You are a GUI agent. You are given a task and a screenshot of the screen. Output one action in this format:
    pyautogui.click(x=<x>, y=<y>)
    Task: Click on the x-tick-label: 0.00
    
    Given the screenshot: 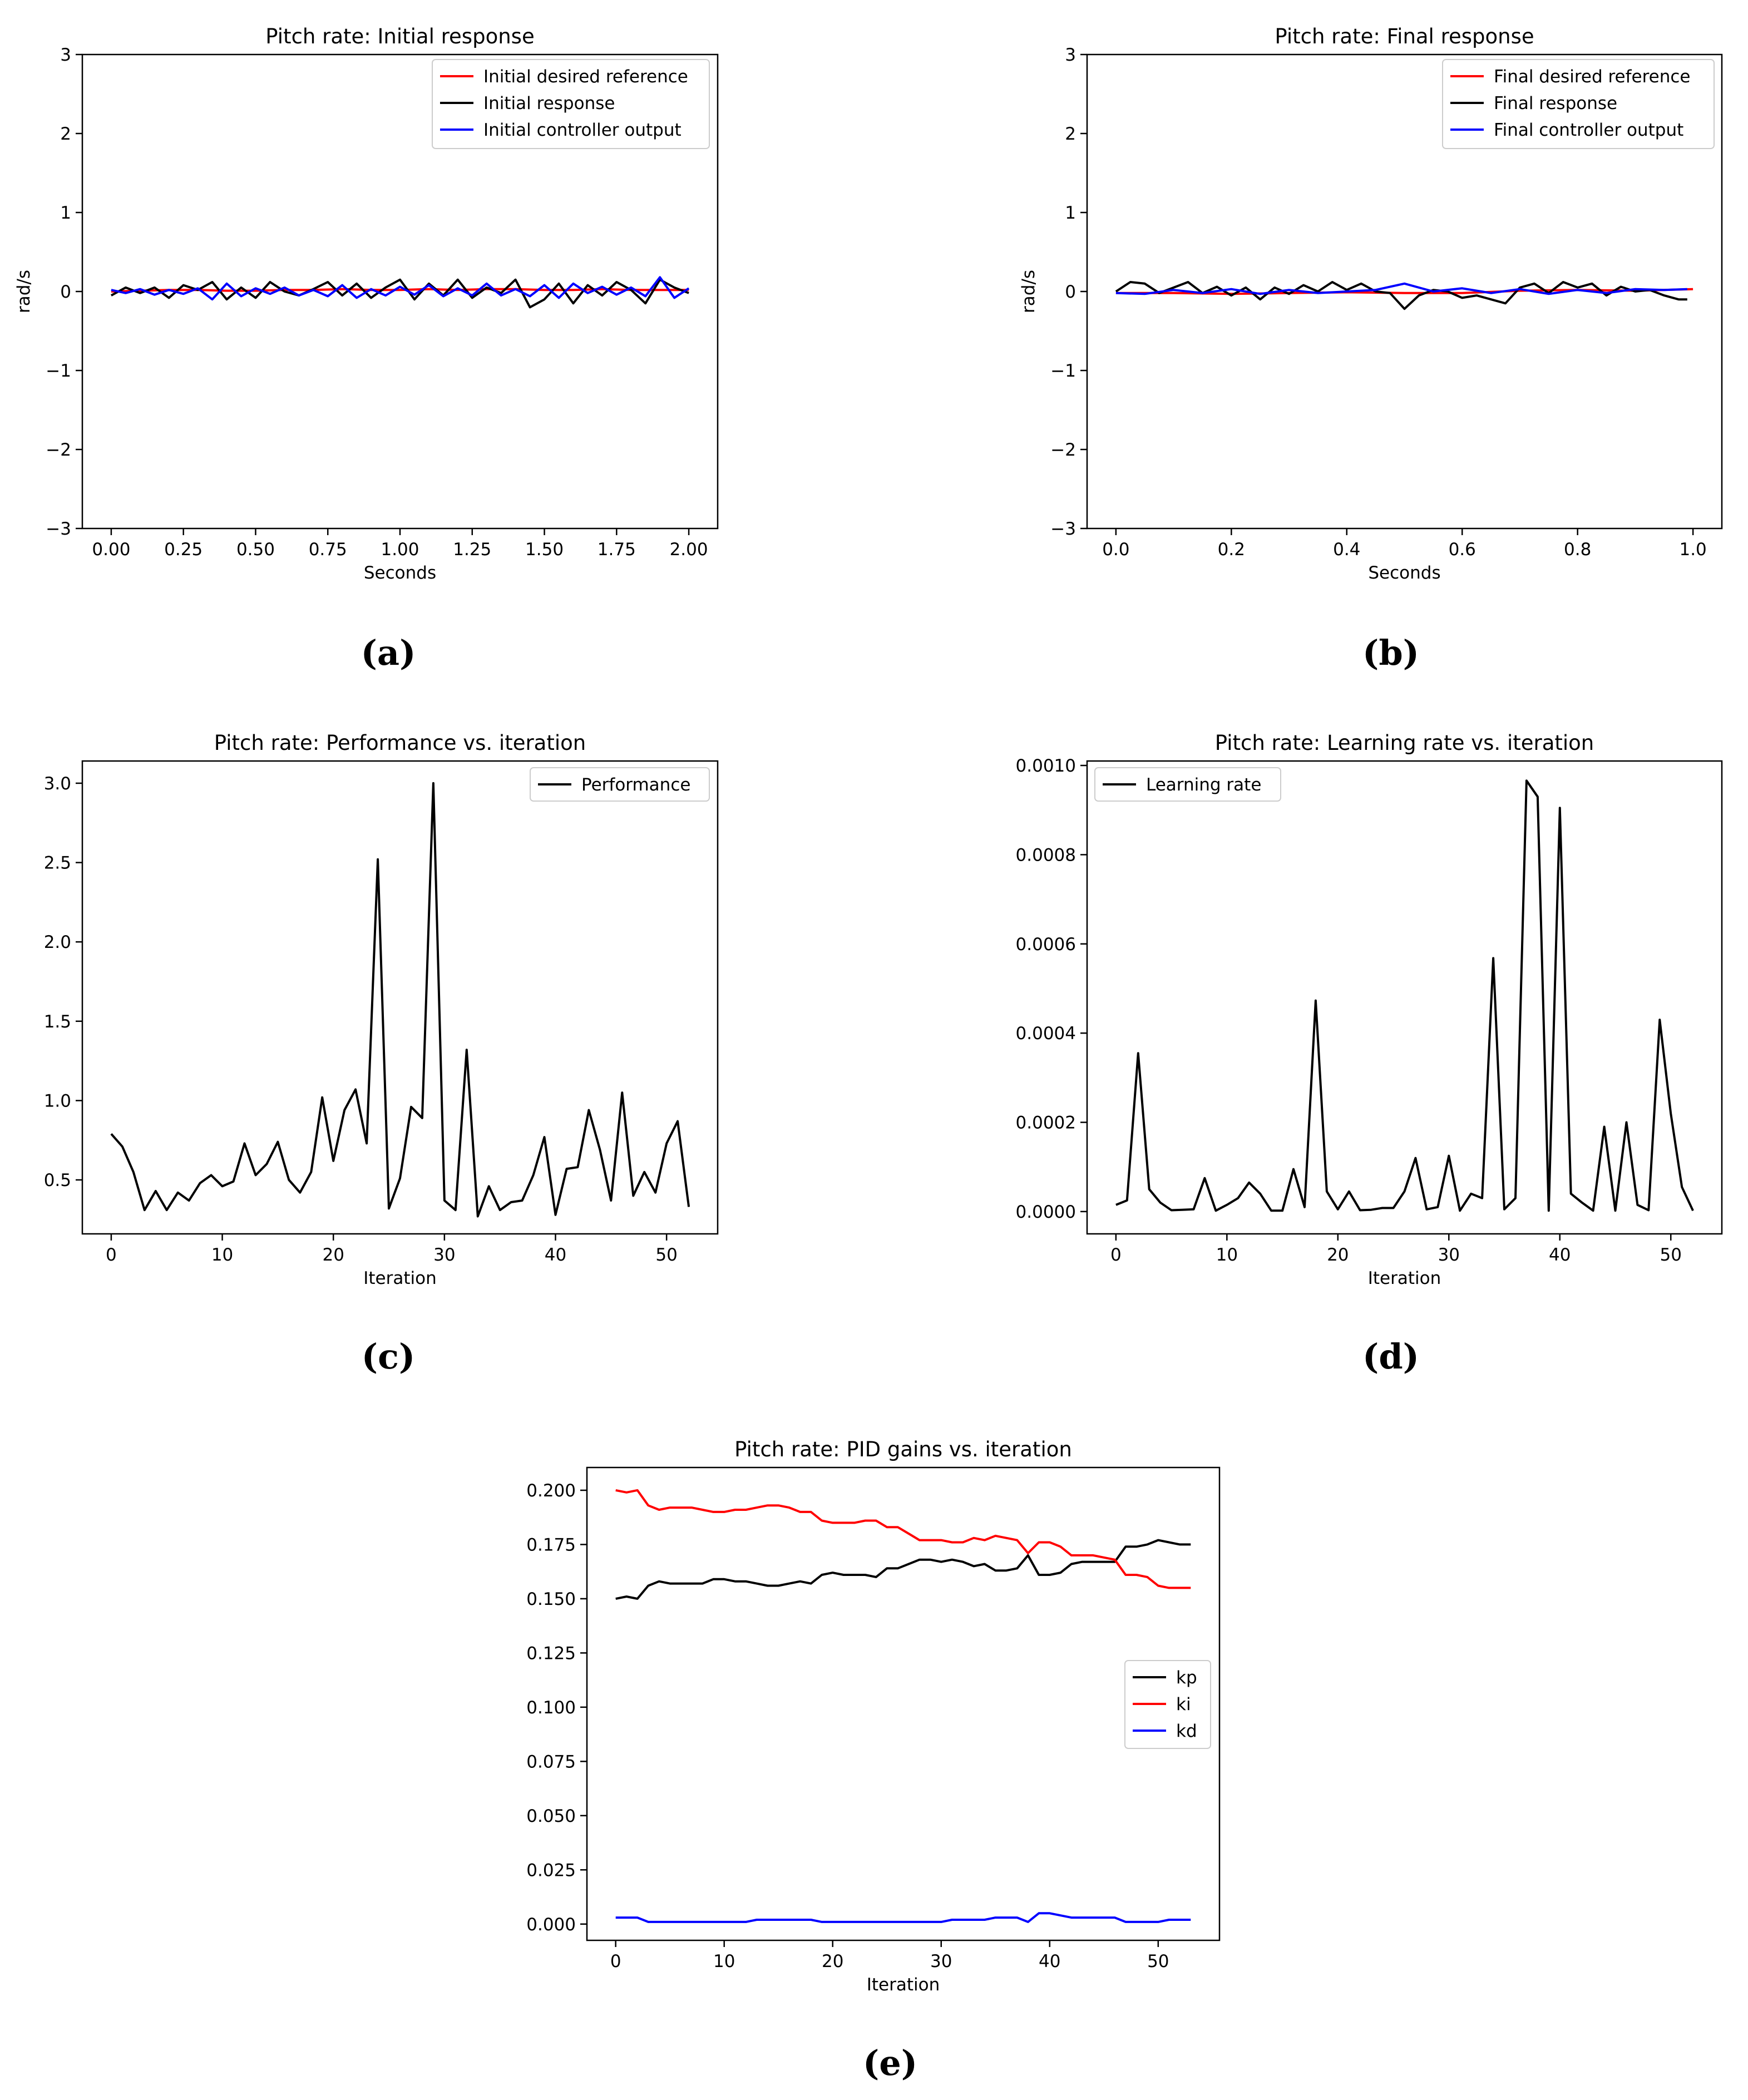 What is the action you would take?
    pyautogui.click(x=111, y=550)
    